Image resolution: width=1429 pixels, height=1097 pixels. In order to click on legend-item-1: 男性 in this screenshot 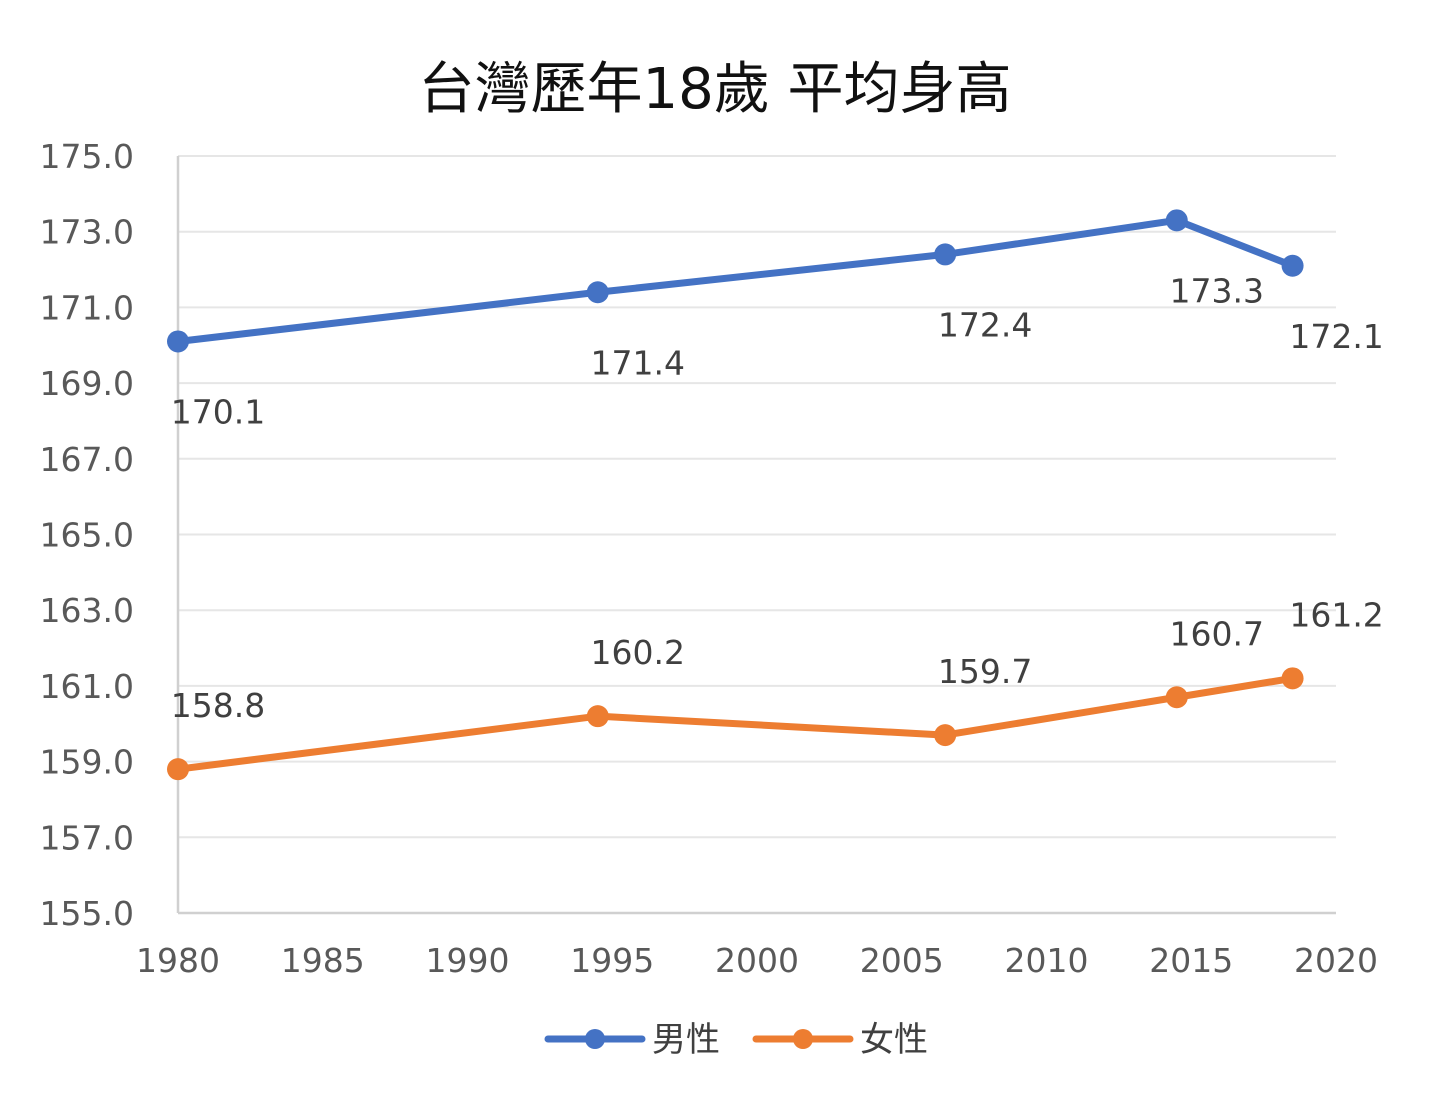, I will do `click(632, 1040)`.